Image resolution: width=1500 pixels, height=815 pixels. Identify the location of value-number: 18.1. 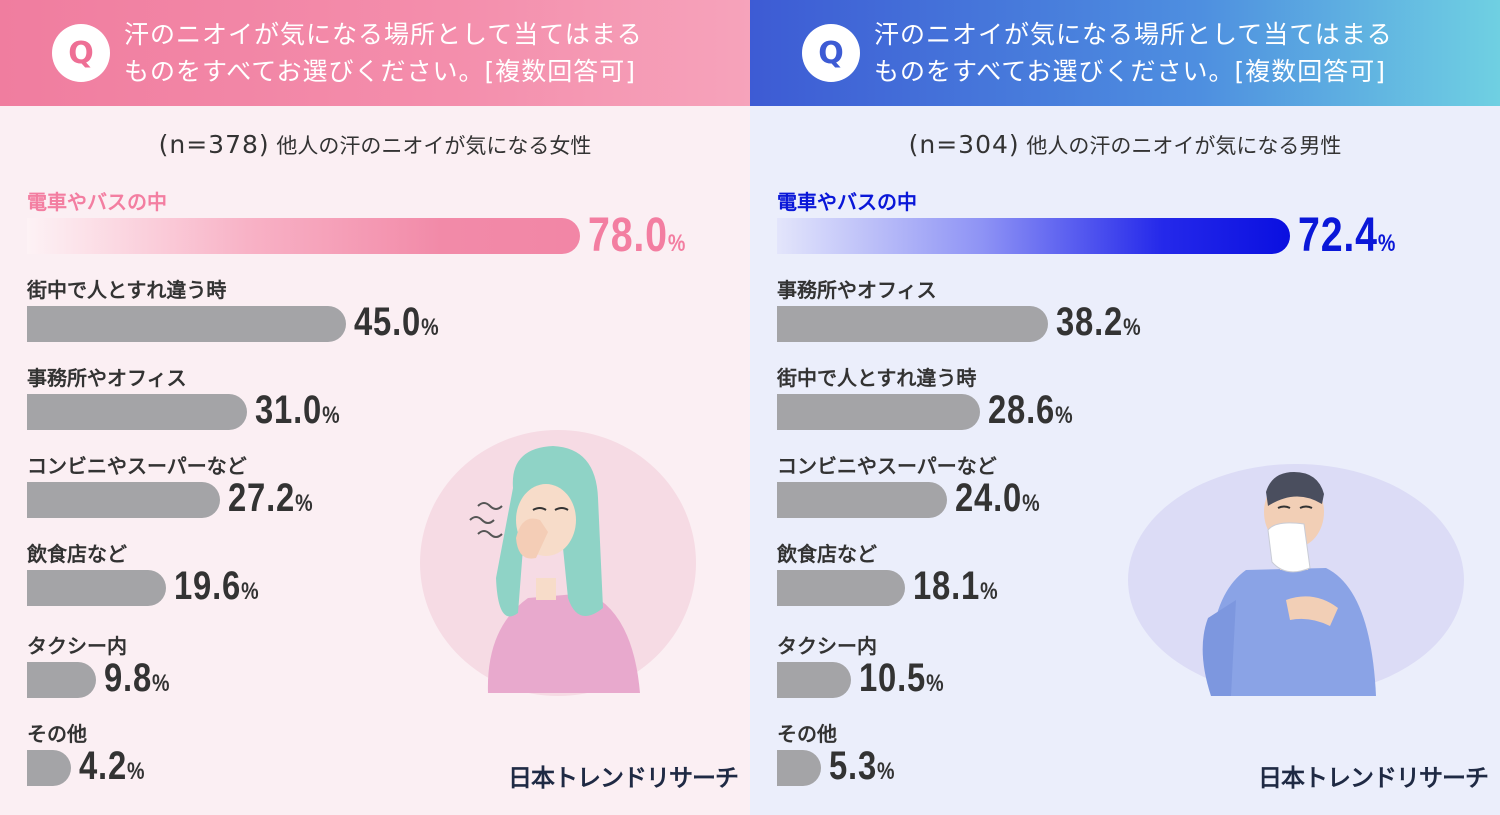
(947, 586).